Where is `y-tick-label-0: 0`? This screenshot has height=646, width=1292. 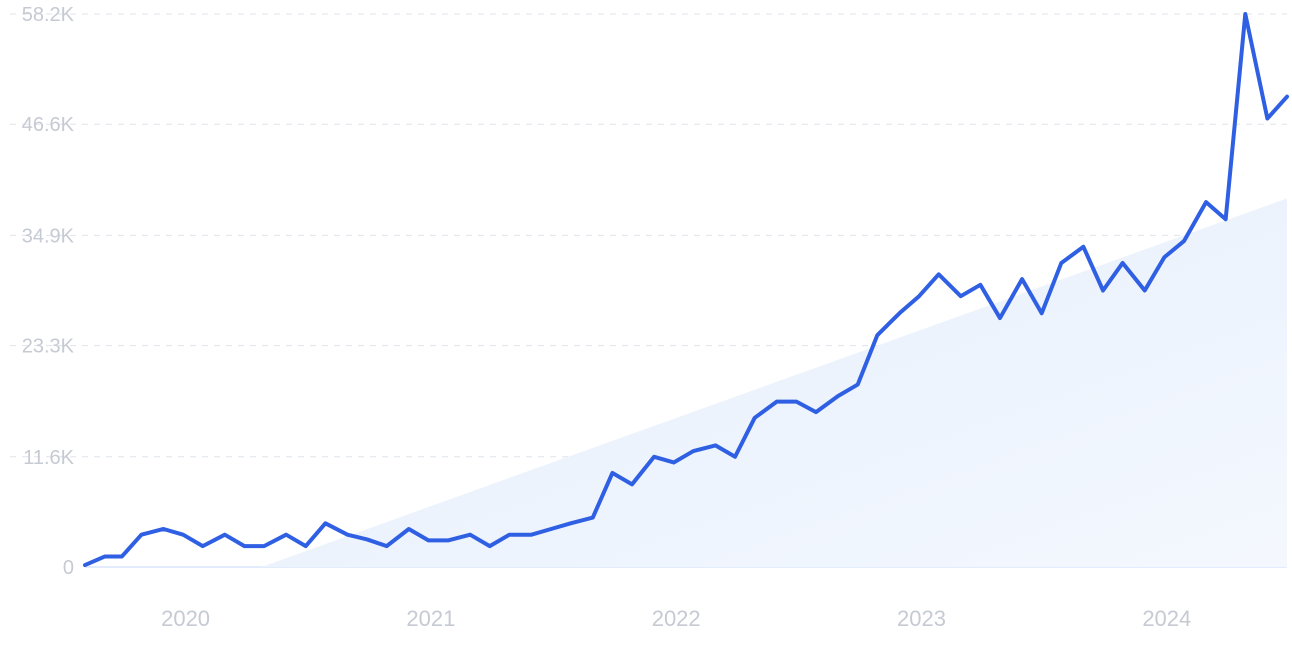
y-tick-label-0: 0 is located at coordinates (68, 568).